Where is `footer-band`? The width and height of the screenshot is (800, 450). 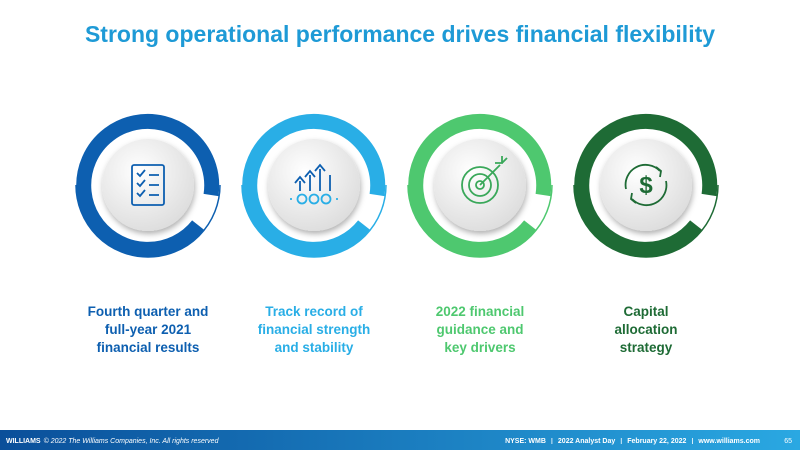 footer-band is located at coordinates (400, 440).